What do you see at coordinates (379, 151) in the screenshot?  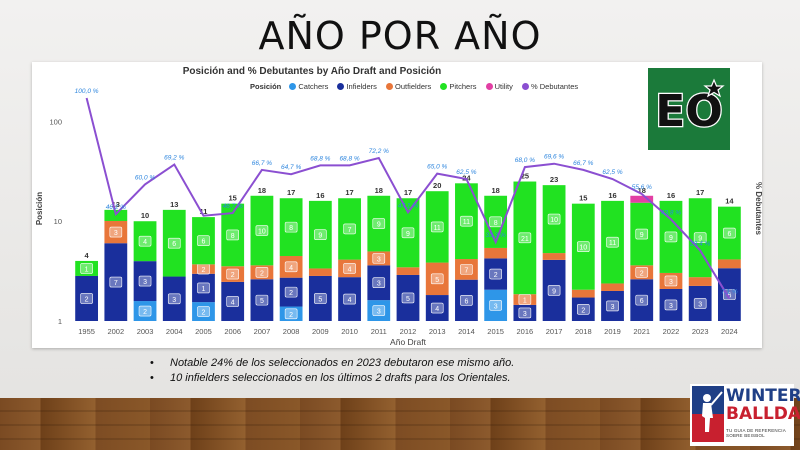 I see `debutantes-label: 72,2 %` at bounding box center [379, 151].